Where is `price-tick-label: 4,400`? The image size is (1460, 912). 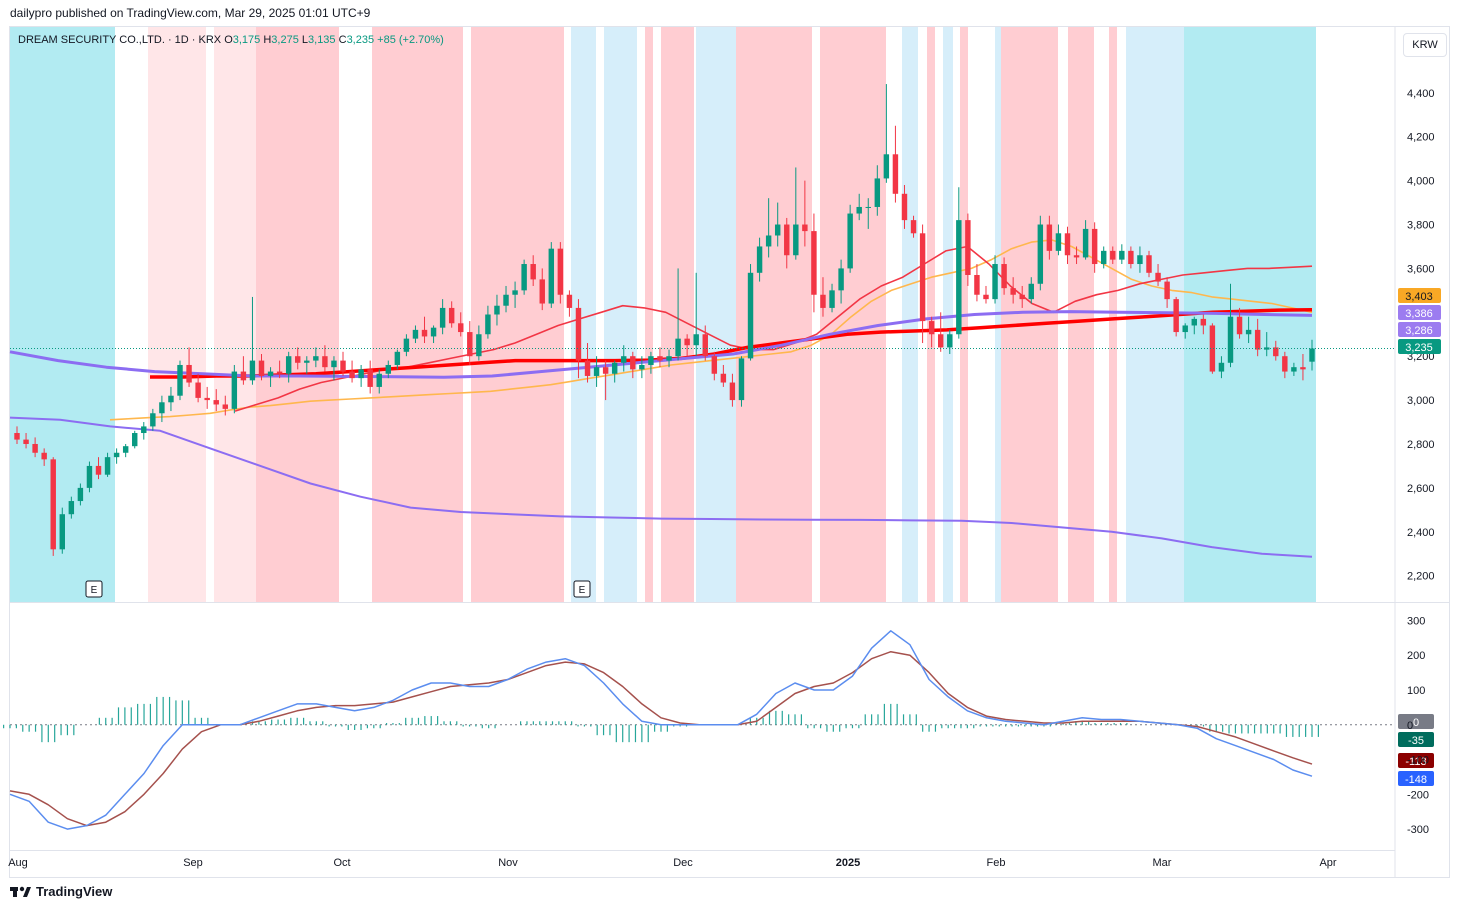
price-tick-label: 4,400 is located at coordinates (1421, 94).